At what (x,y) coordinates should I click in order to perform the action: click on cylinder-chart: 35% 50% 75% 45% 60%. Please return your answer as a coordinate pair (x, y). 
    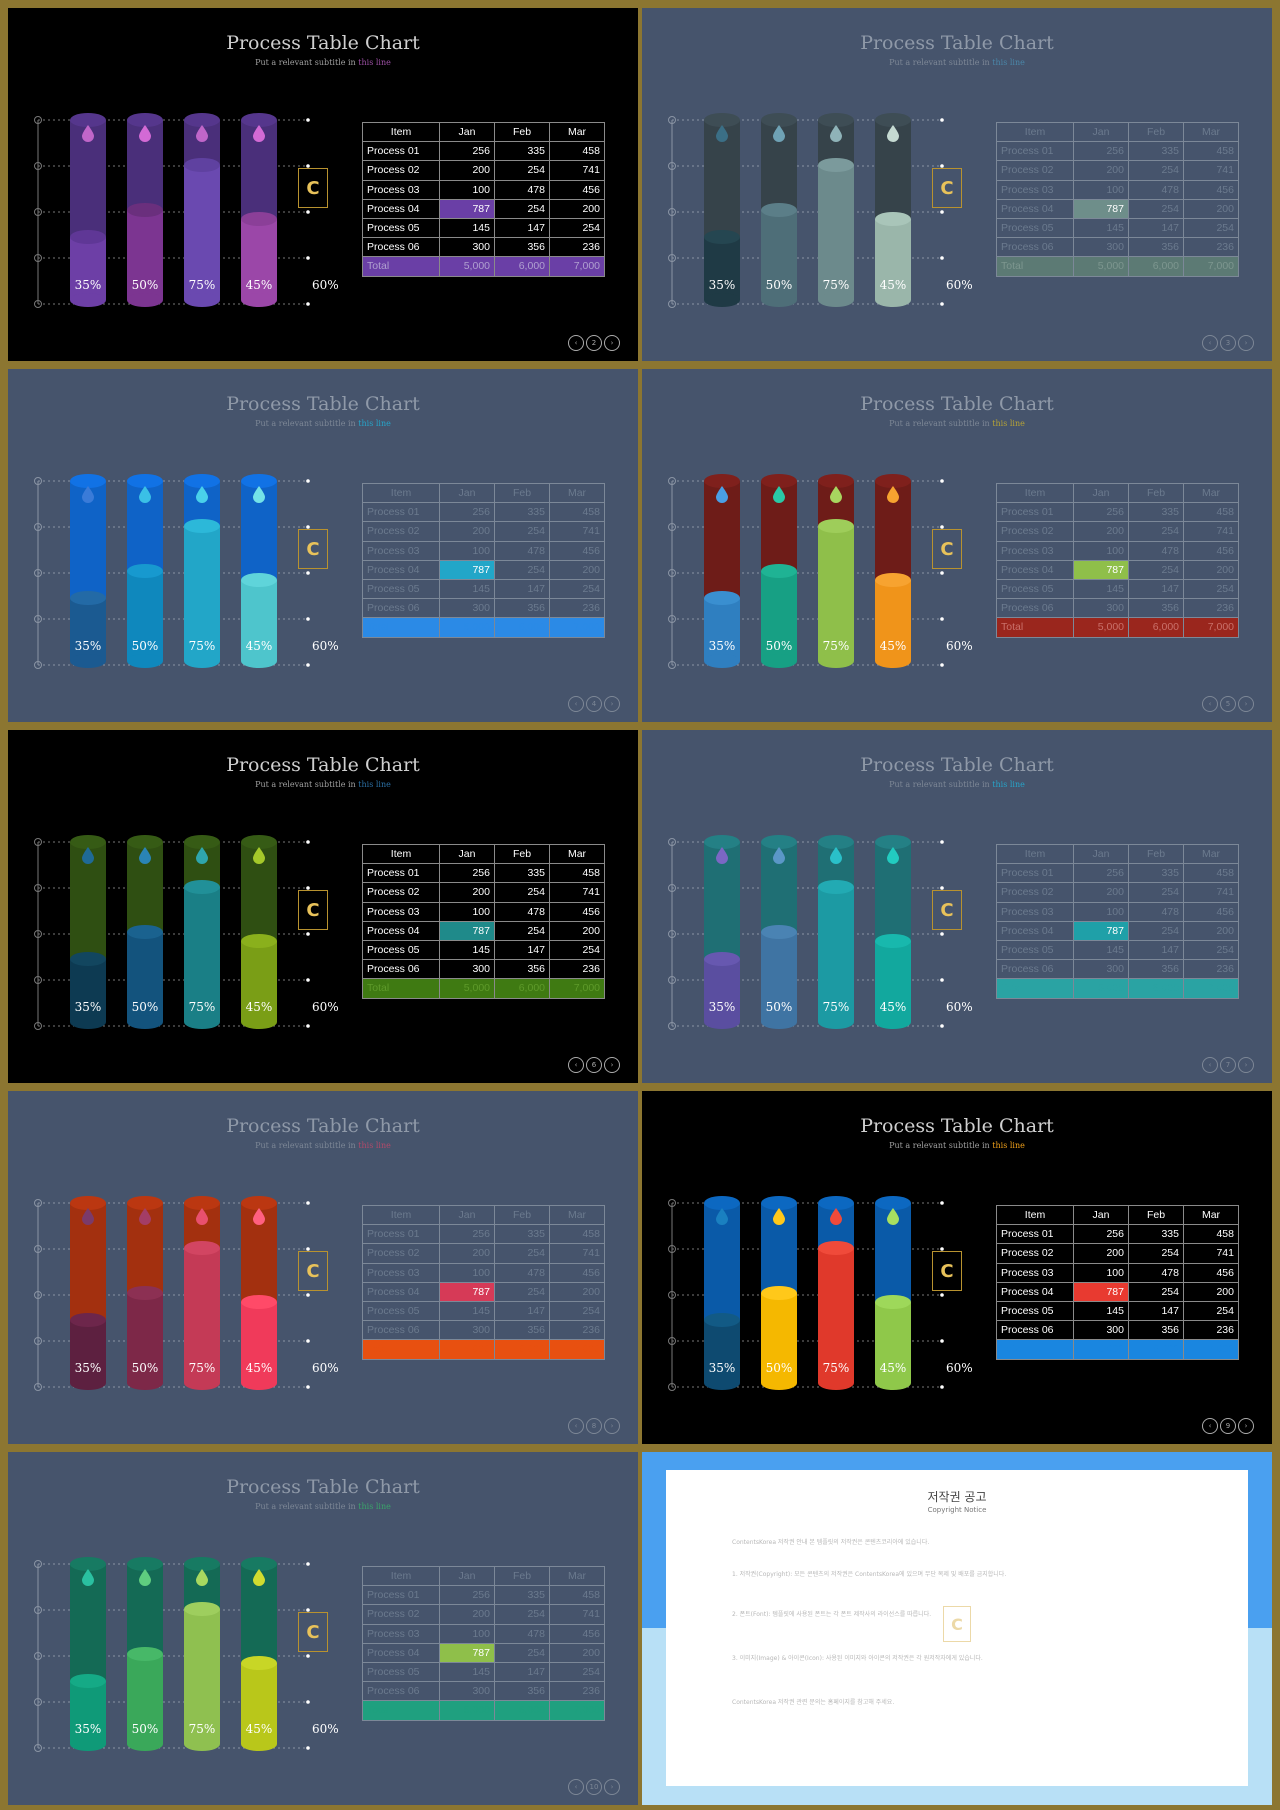
    Looking at the image, I should click on (180, 569).